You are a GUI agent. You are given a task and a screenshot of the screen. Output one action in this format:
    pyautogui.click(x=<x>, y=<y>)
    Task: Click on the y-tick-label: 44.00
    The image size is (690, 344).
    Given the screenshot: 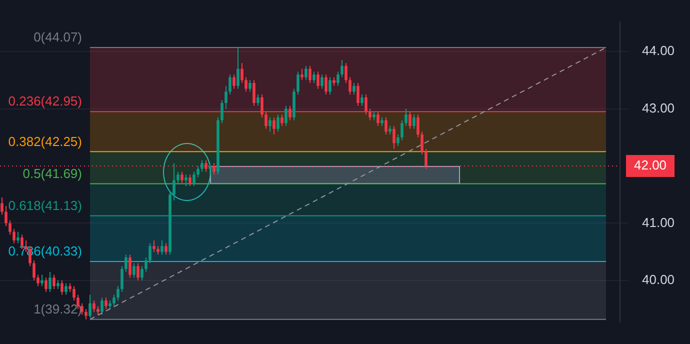 What is the action you would take?
    pyautogui.click(x=658, y=50)
    